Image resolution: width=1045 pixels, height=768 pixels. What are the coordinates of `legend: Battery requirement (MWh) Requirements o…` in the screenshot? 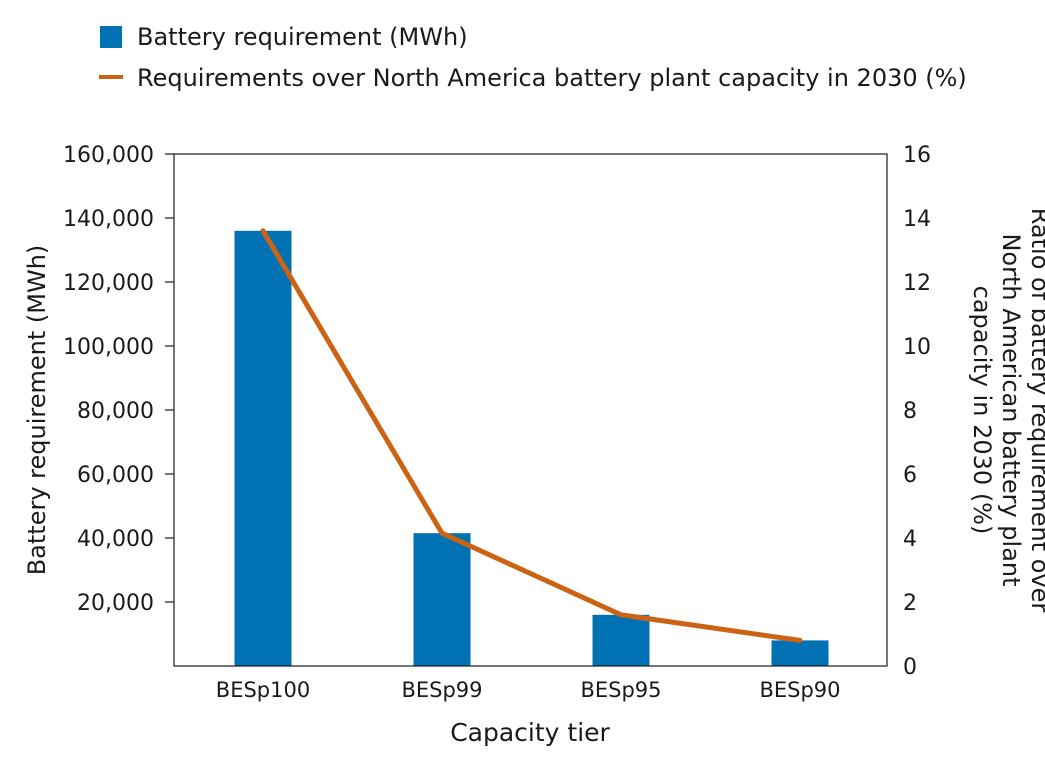 It's located at (533, 57).